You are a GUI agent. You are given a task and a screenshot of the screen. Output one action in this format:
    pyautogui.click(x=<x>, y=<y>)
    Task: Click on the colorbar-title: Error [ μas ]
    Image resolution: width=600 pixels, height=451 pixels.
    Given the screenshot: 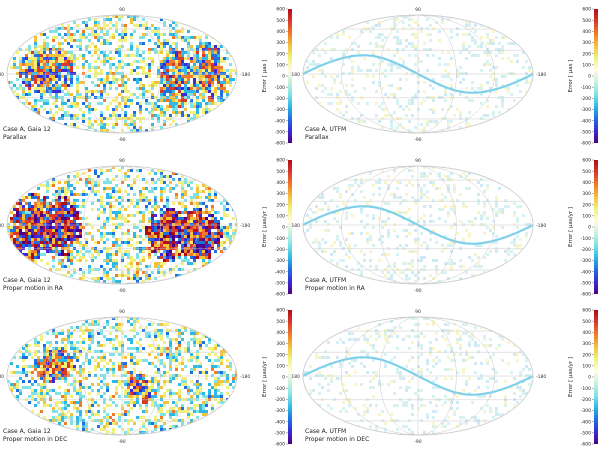 What is the action you would take?
    pyautogui.click(x=265, y=76)
    